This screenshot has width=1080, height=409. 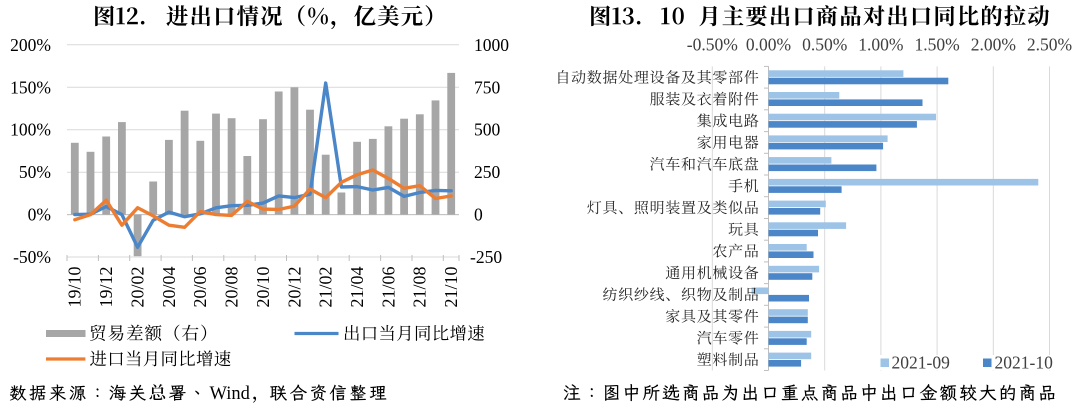 What do you see at coordinates (263, 286) in the screenshot?
I see `svg-text: 20/10` at bounding box center [263, 286].